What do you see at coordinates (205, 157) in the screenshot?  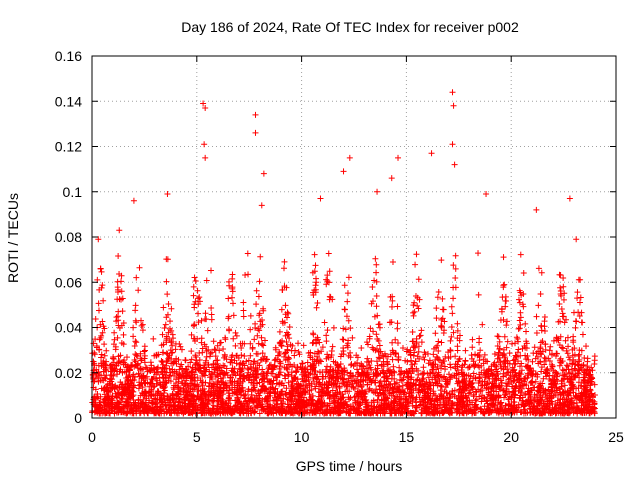 I see `data-point-peak` at bounding box center [205, 157].